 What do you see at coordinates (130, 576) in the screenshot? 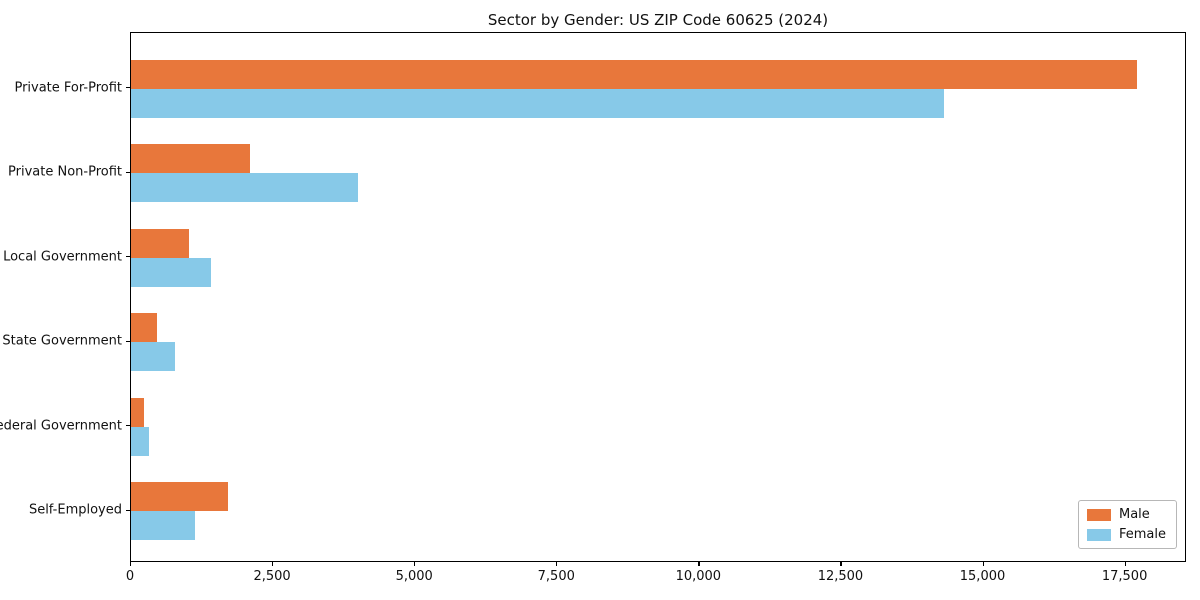
I see `x-tick-label: 0` at bounding box center [130, 576].